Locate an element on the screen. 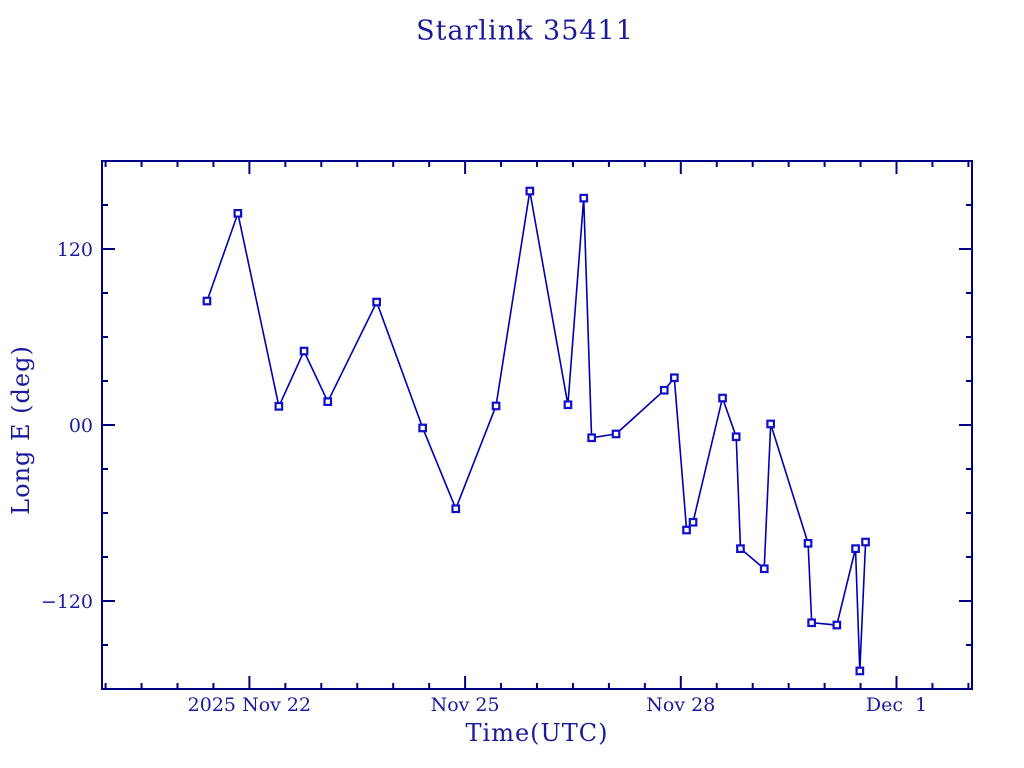 This screenshot has width=1024, height=768. chart-title: Starlink 35411 is located at coordinates (525, 31).